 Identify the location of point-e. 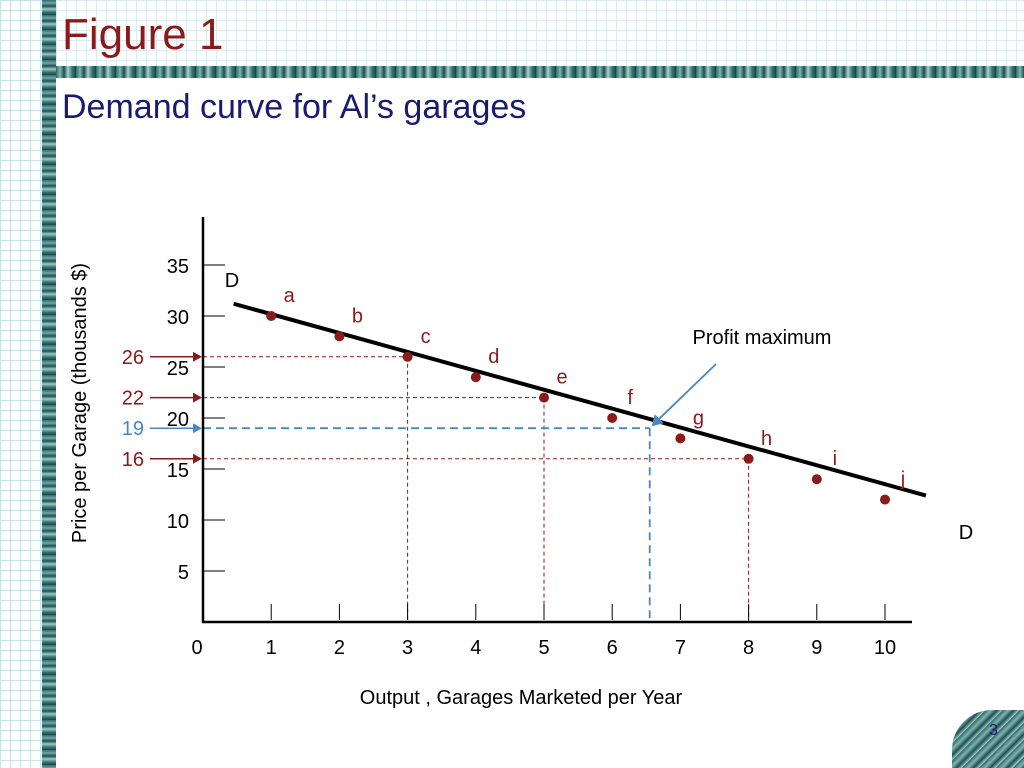
(544, 397).